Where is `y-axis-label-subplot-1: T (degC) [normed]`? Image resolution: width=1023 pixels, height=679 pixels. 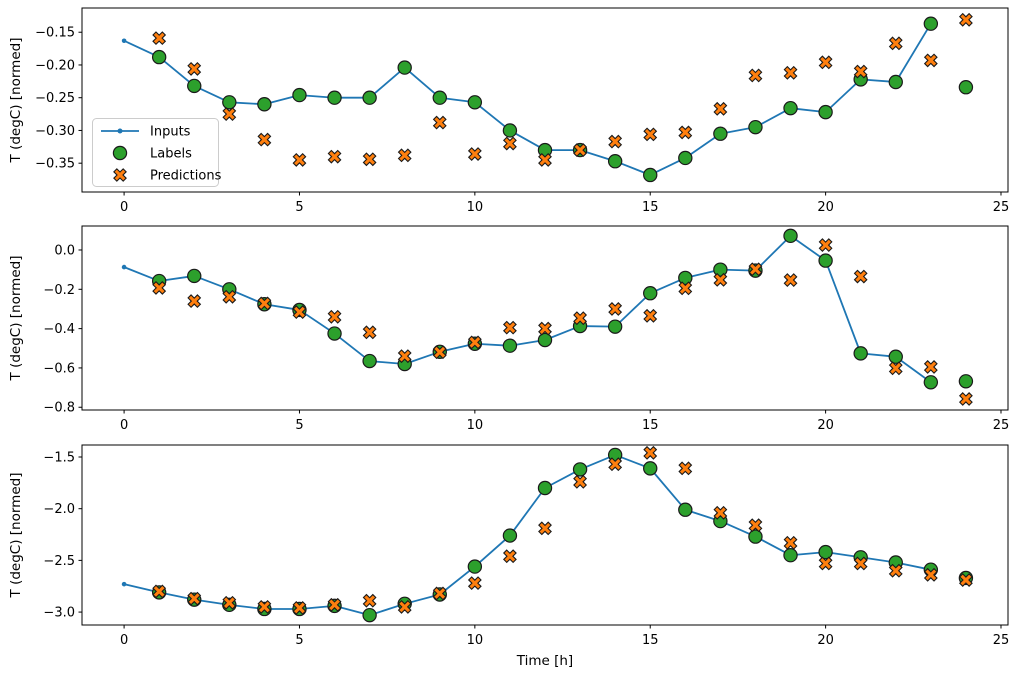
y-axis-label-subplot-1: T (degC) [normed] is located at coordinates (16, 101).